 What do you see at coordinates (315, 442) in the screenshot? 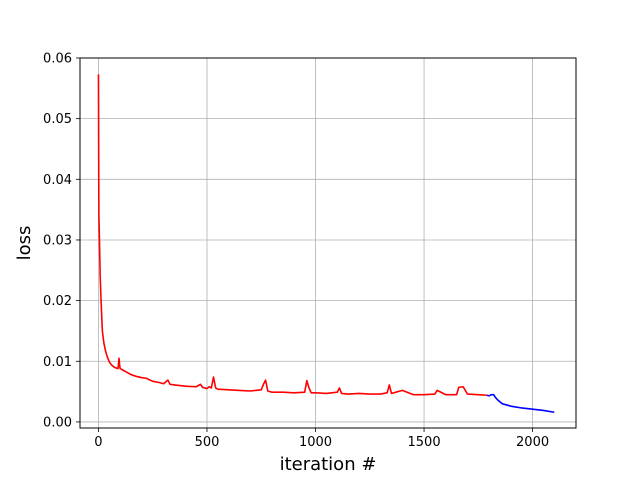
I see `x-tick-label: 1000` at bounding box center [315, 442].